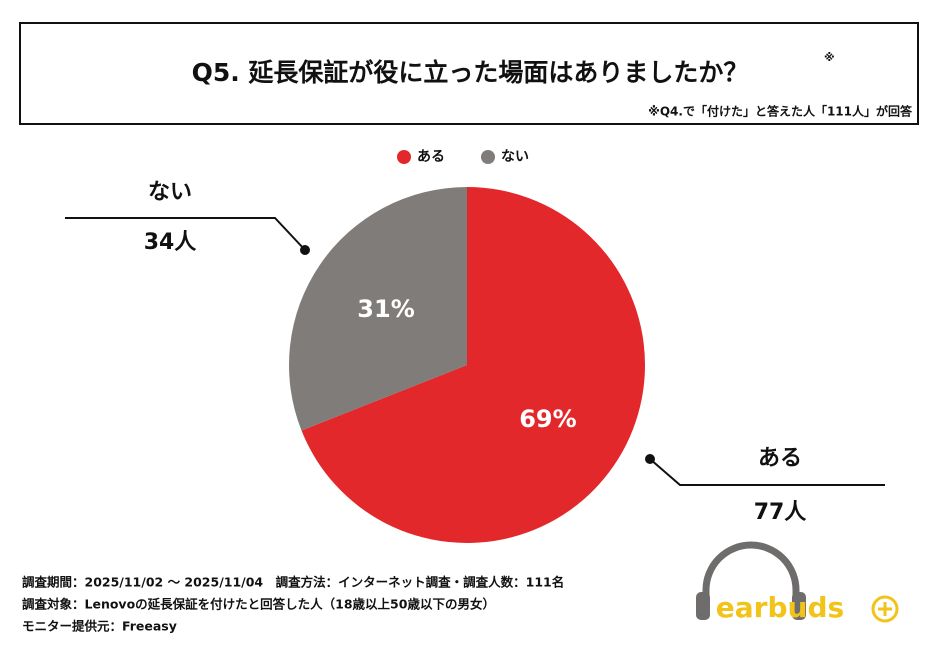  What do you see at coordinates (547, 419) in the screenshot?
I see `value-label: 69%` at bounding box center [547, 419].